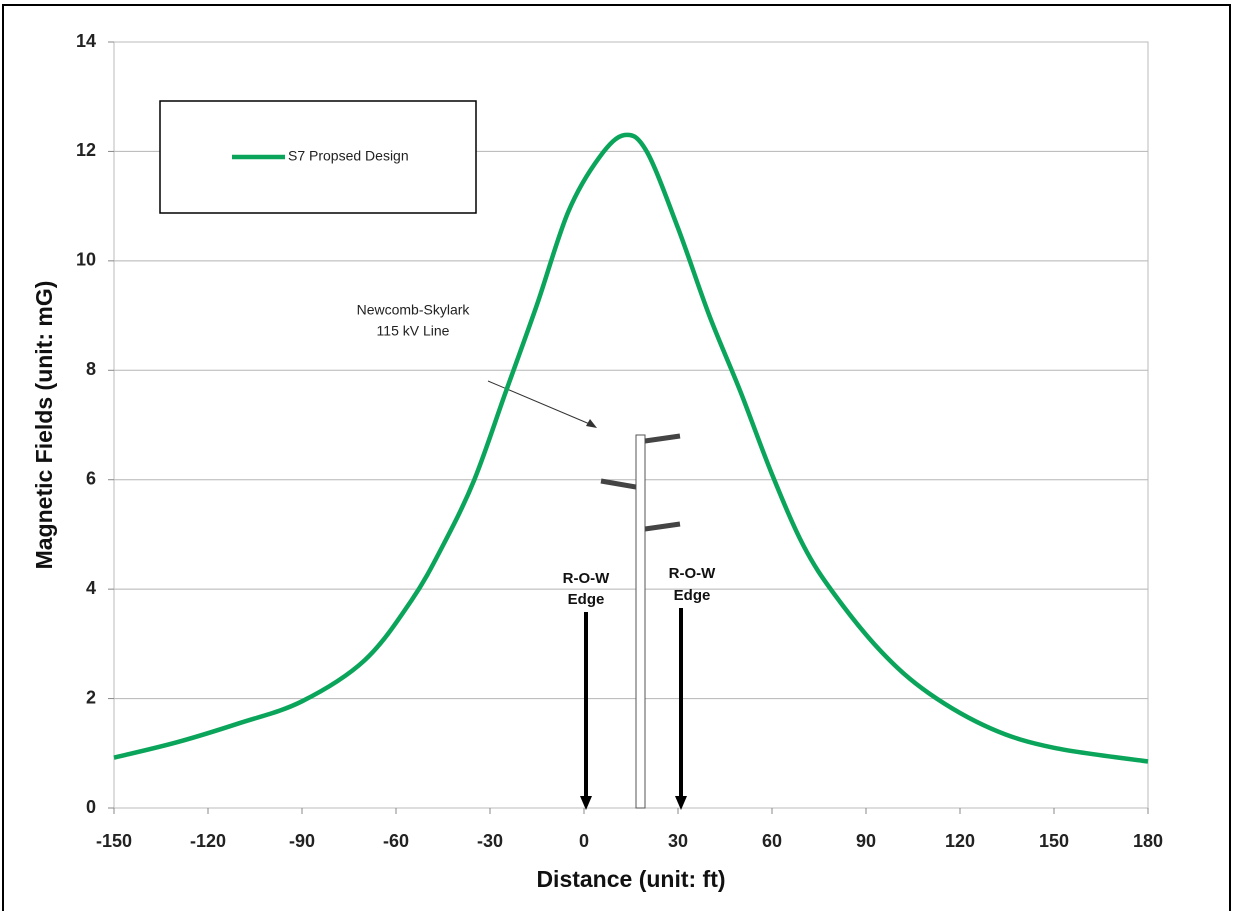 The image size is (1233, 916). I want to click on legend, so click(318, 157).